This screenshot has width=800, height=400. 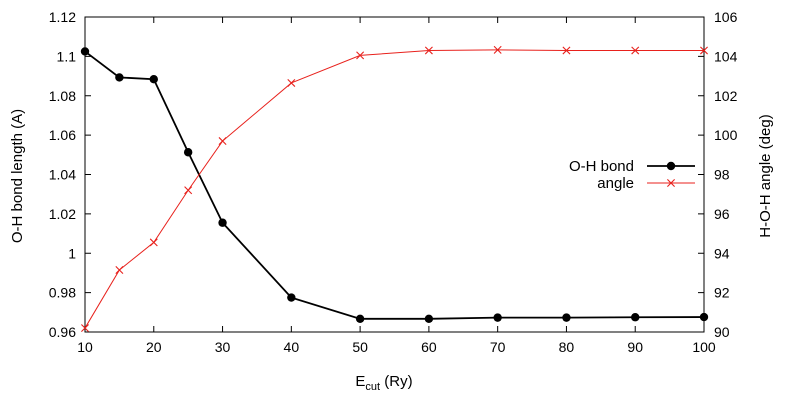 What do you see at coordinates (62, 293) in the screenshot?
I see `left-y-tick-label: 0.98` at bounding box center [62, 293].